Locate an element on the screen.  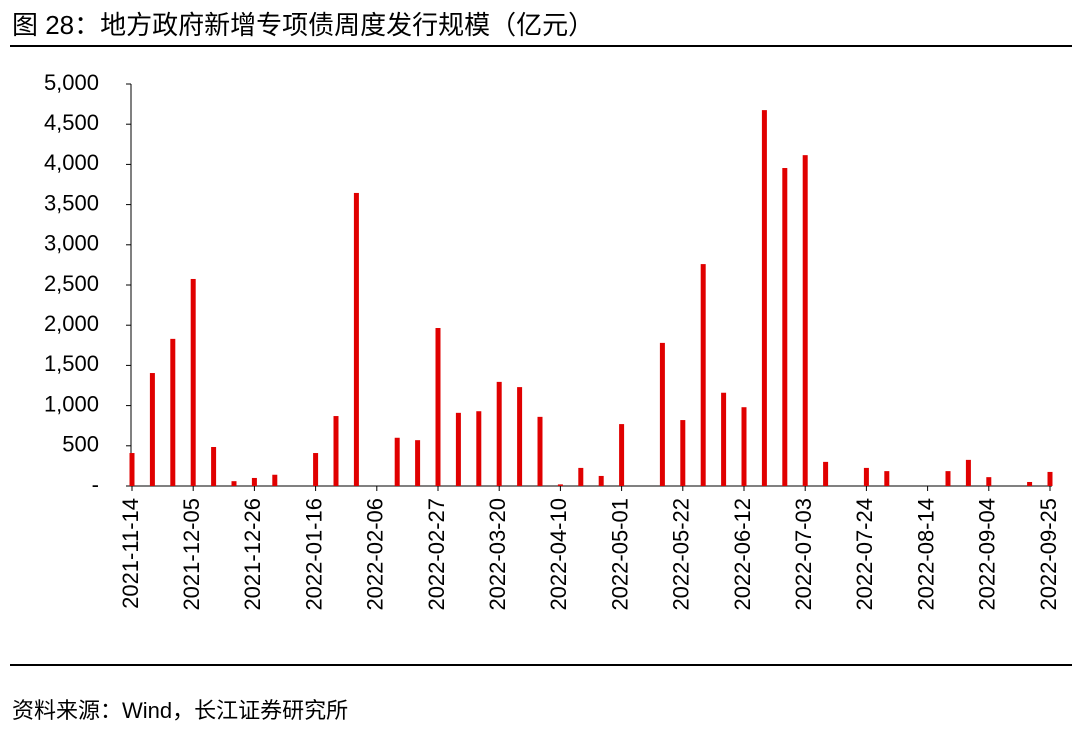
y-tick-label: 500 is located at coordinates (80, 444).